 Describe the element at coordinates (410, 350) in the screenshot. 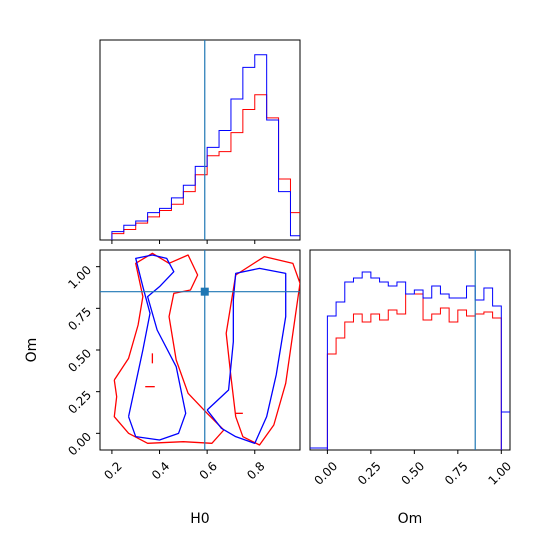

I see `histogram-Om-frame` at that location.